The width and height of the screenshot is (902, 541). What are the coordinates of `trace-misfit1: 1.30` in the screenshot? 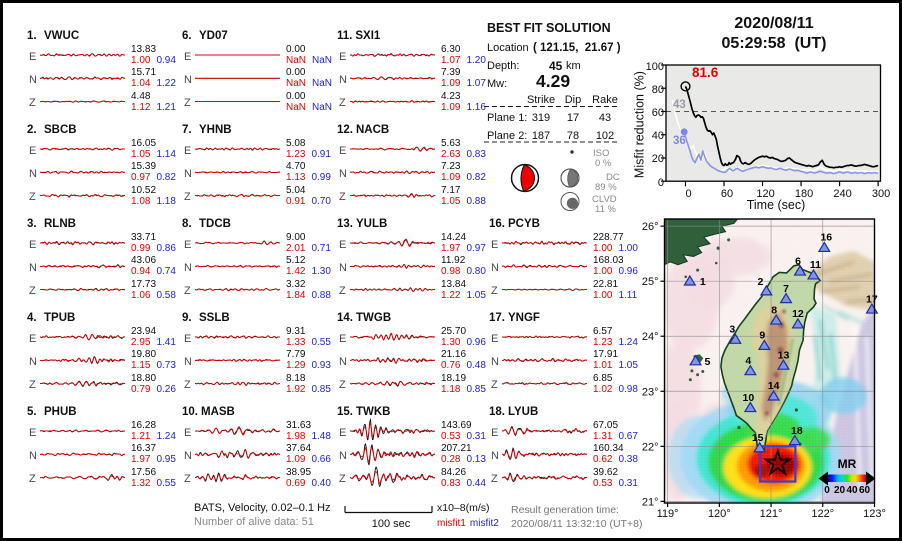 It's located at (451, 342).